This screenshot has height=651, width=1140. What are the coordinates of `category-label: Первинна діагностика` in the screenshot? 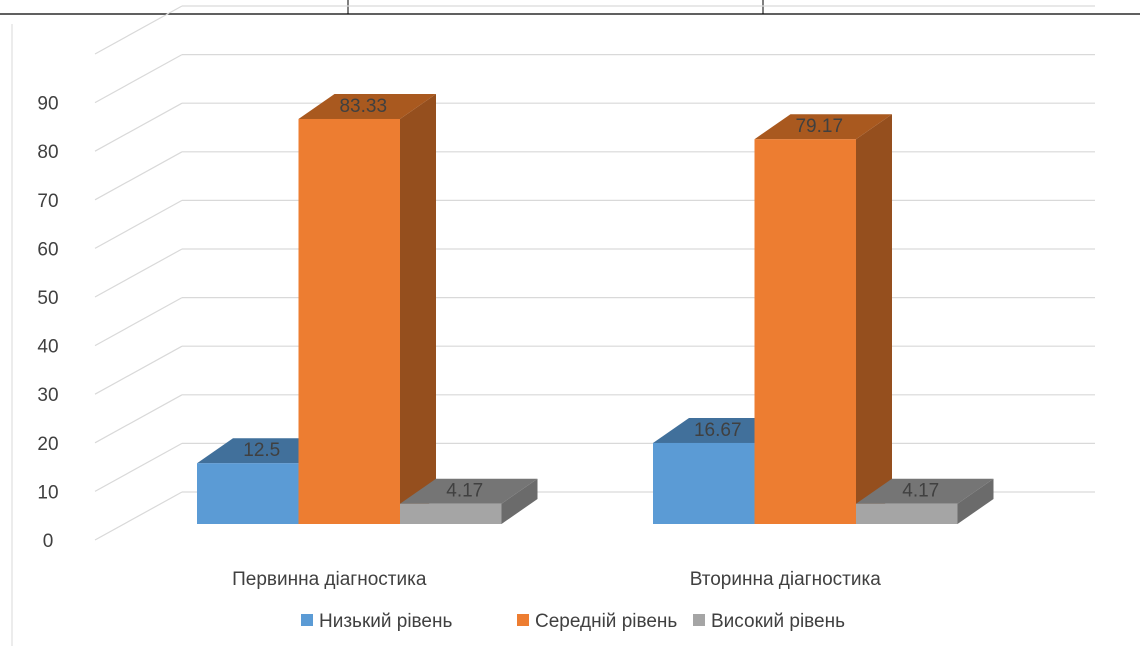 It's located at (329, 579).